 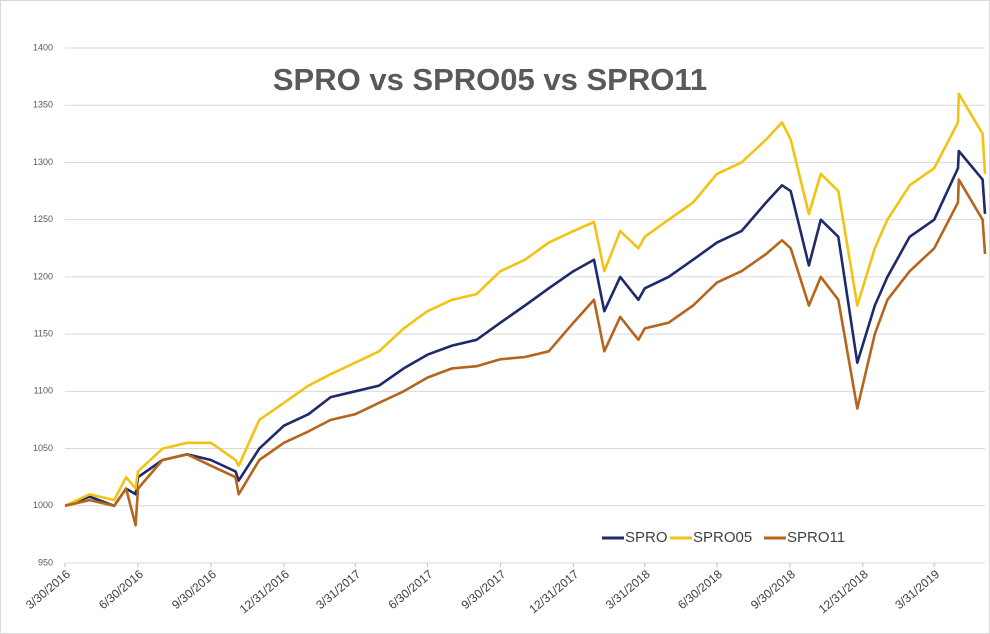 I want to click on y-tick-label: 1150, so click(x=43, y=333).